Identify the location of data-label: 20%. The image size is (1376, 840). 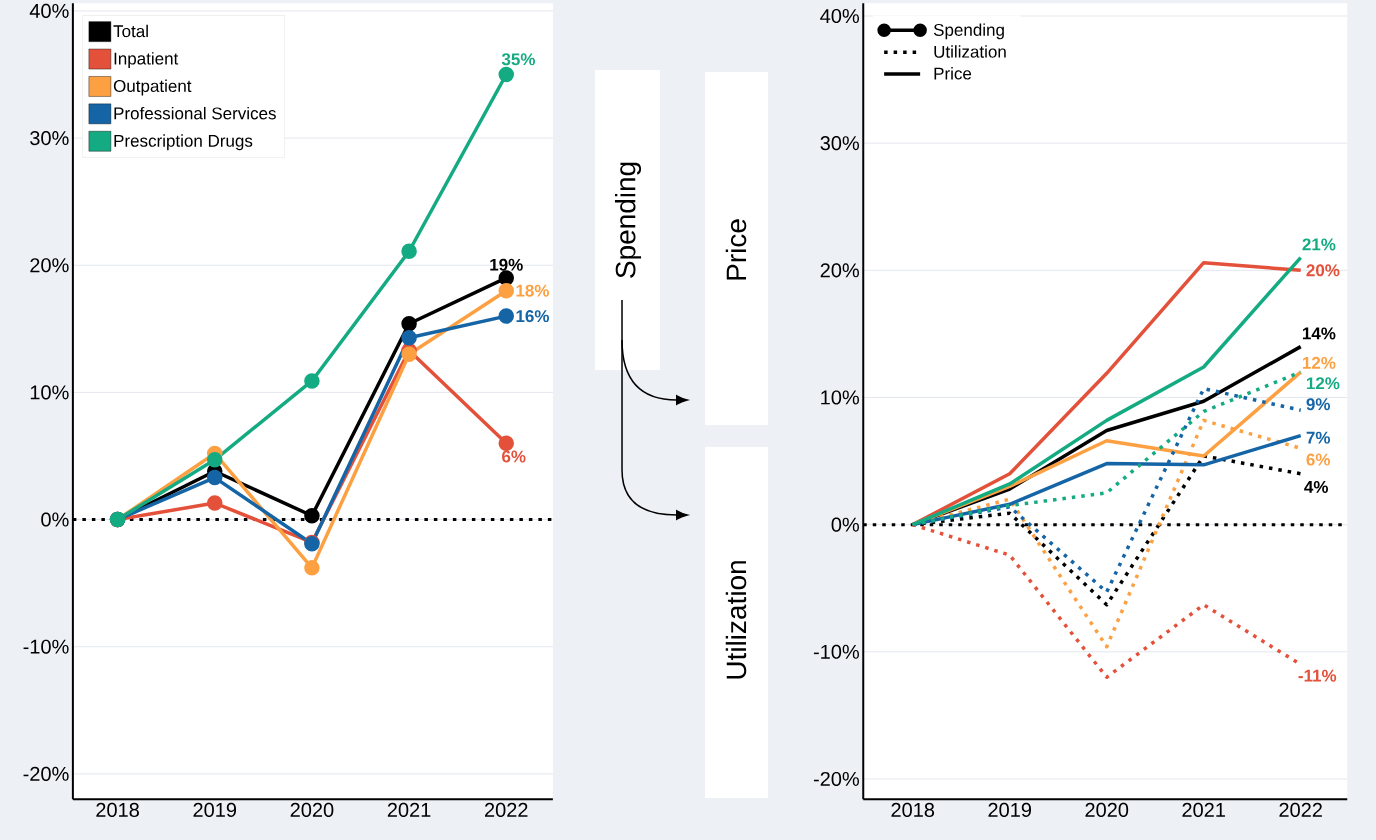
(1323, 270).